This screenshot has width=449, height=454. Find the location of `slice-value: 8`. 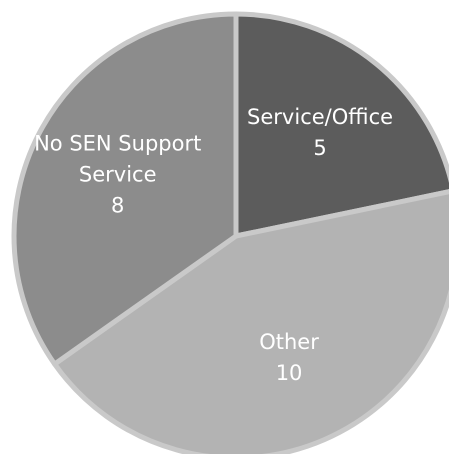

slice-value: 8 is located at coordinates (118, 205).